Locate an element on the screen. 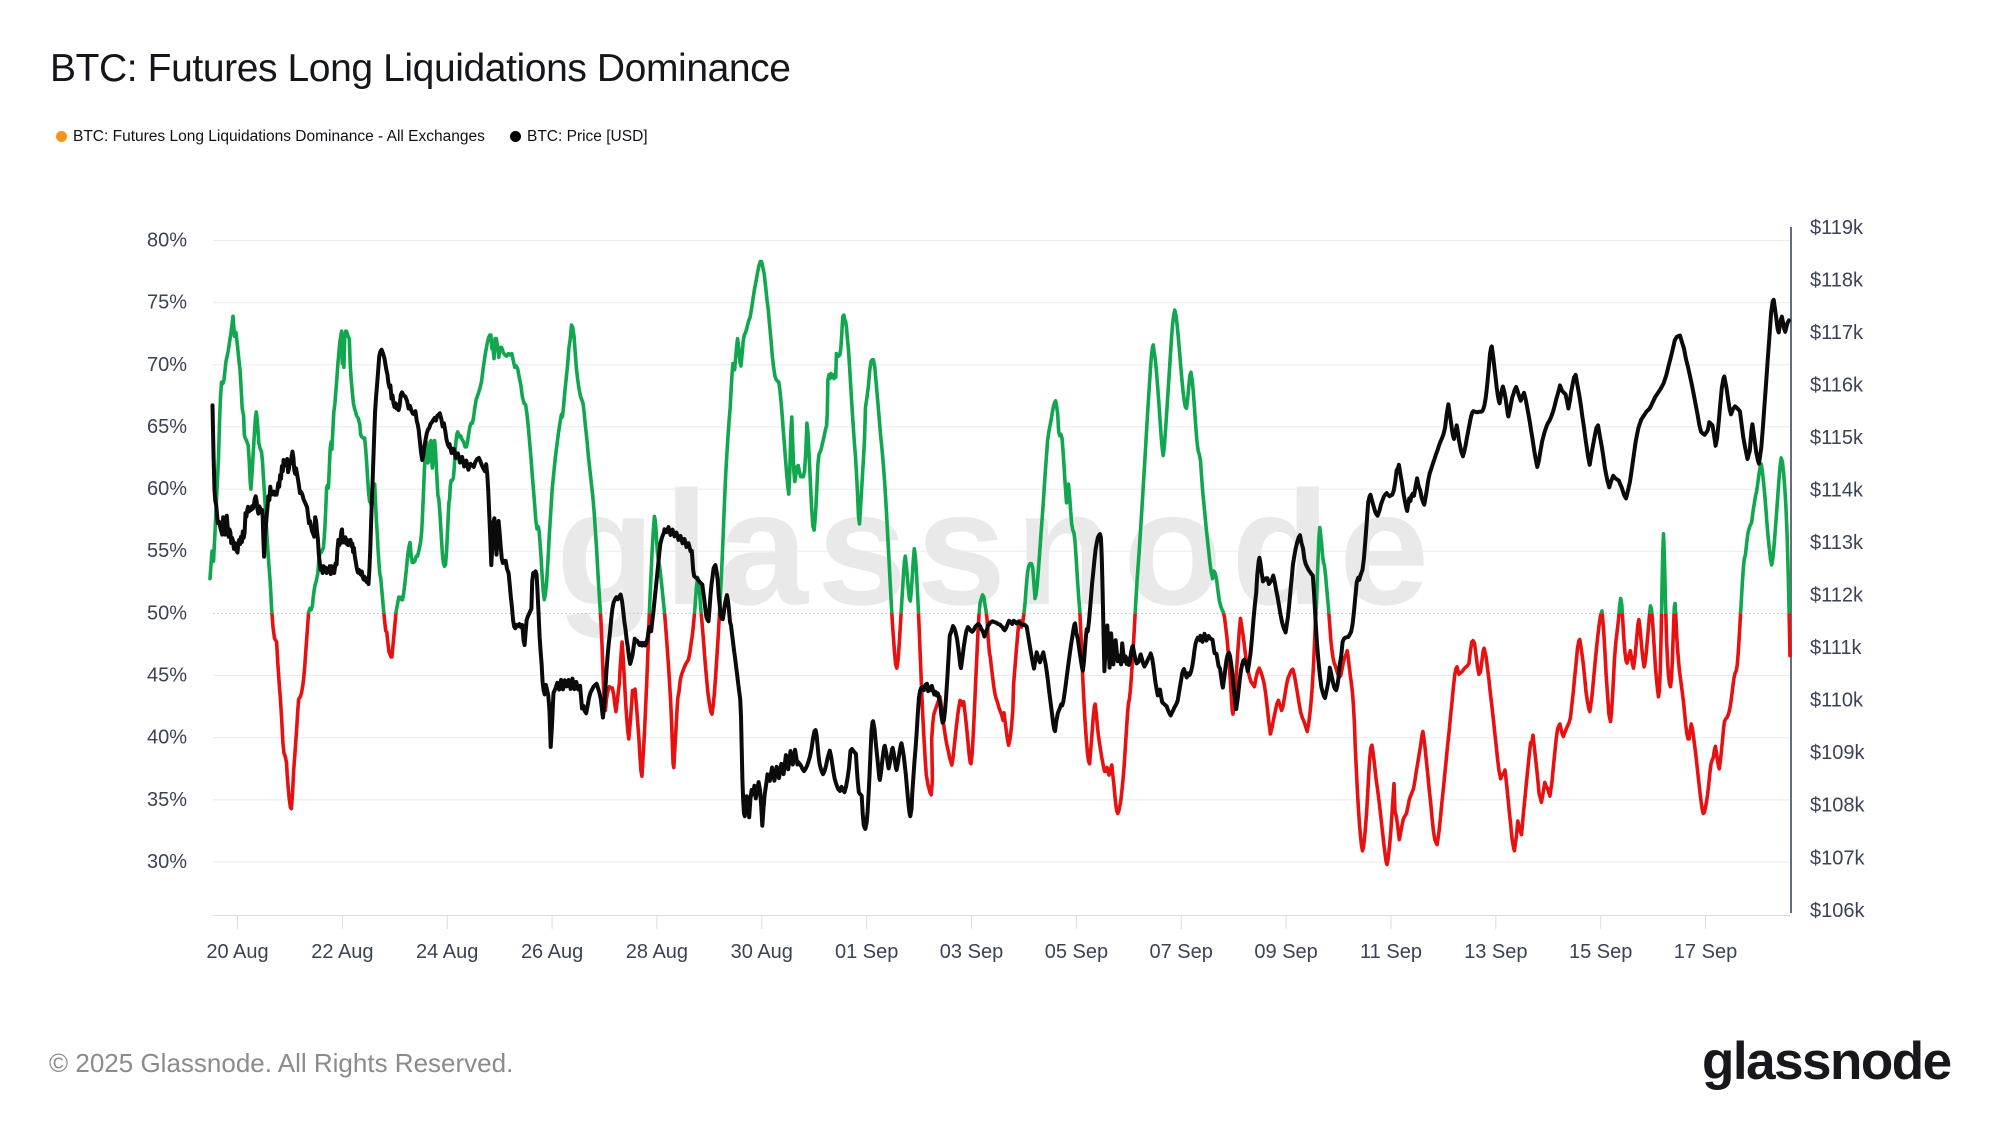 The height and width of the screenshot is (1125, 2000). svg-text: 03 Sep is located at coordinates (971, 952).